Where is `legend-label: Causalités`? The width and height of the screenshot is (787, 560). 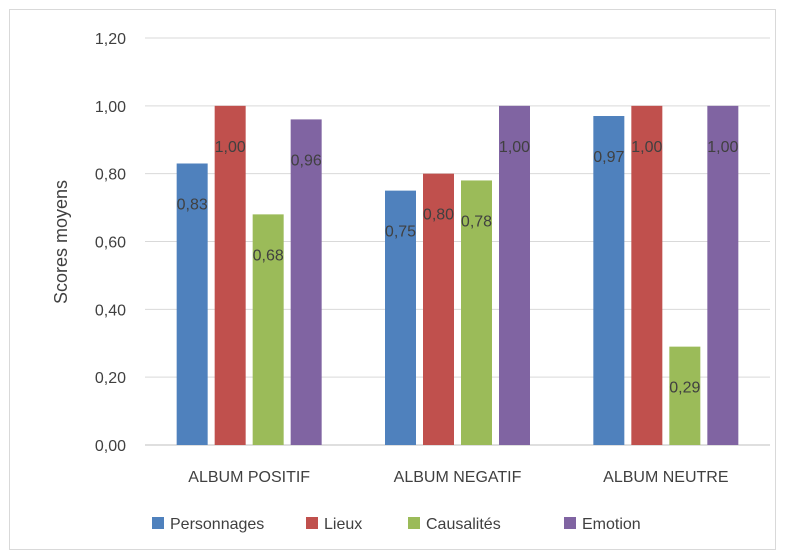
legend-label: Causalités is located at coordinates (463, 524).